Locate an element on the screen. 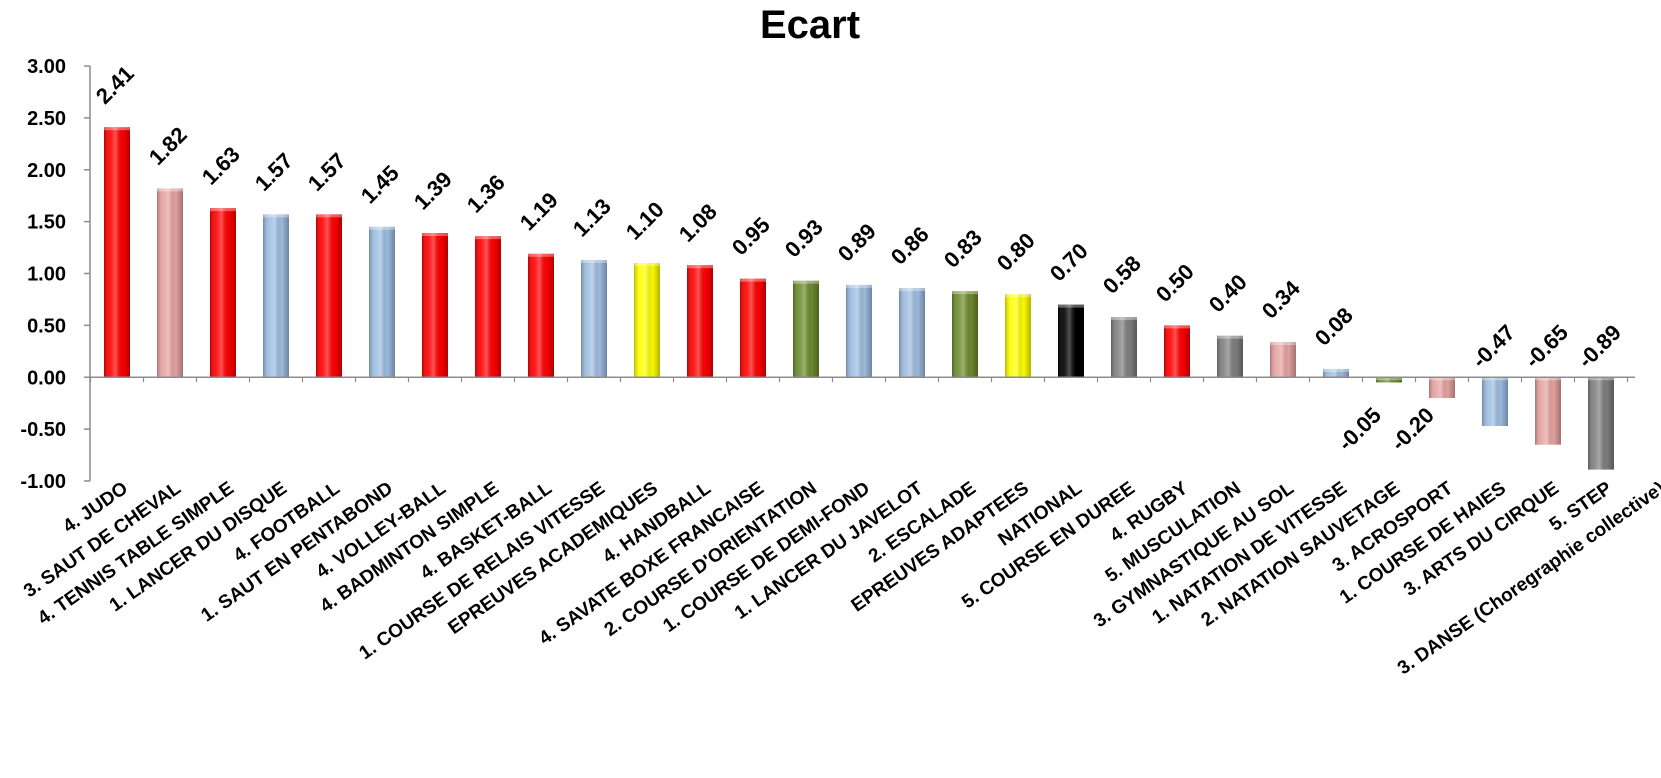 The height and width of the screenshot is (778, 1661). data-label: 1.13 is located at coordinates (592, 218).